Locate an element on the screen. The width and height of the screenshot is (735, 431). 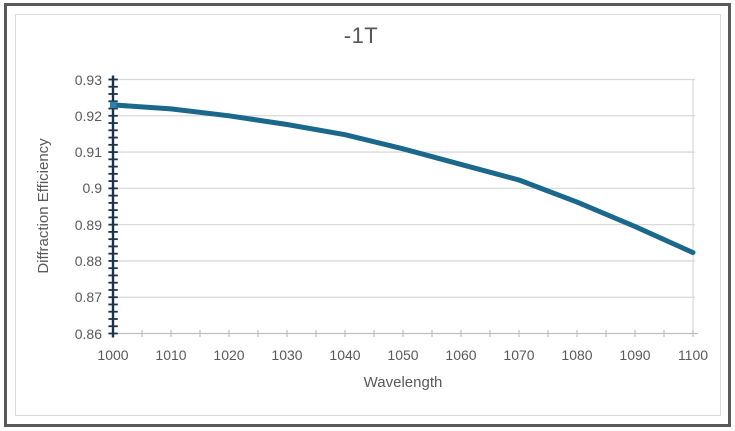
x-tick-label: 1090 is located at coordinates (635, 355).